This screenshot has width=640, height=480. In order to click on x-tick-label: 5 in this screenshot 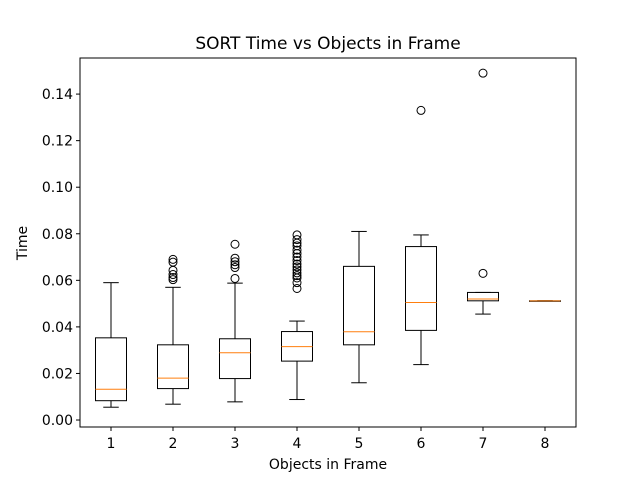, I will do `click(359, 444)`.